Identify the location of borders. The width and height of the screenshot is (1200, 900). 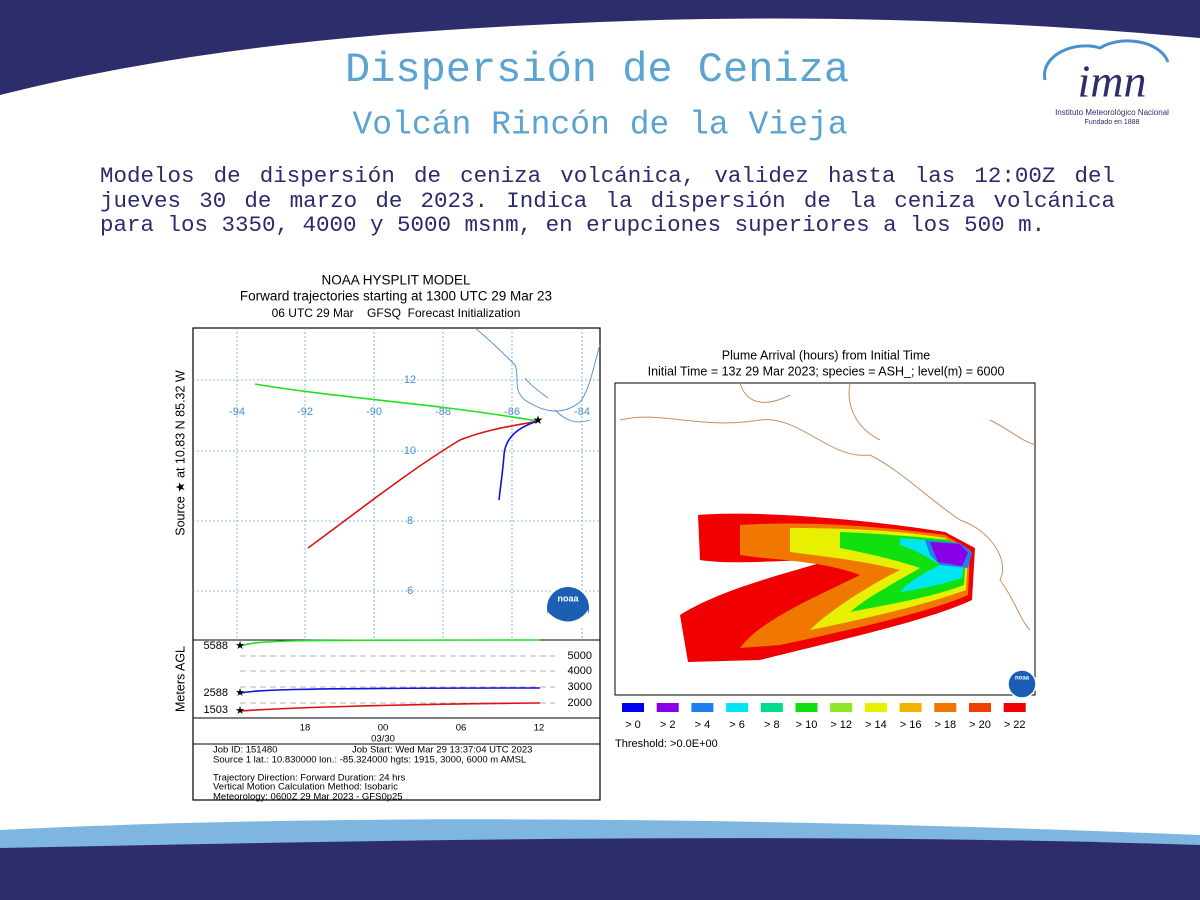
(827, 506).